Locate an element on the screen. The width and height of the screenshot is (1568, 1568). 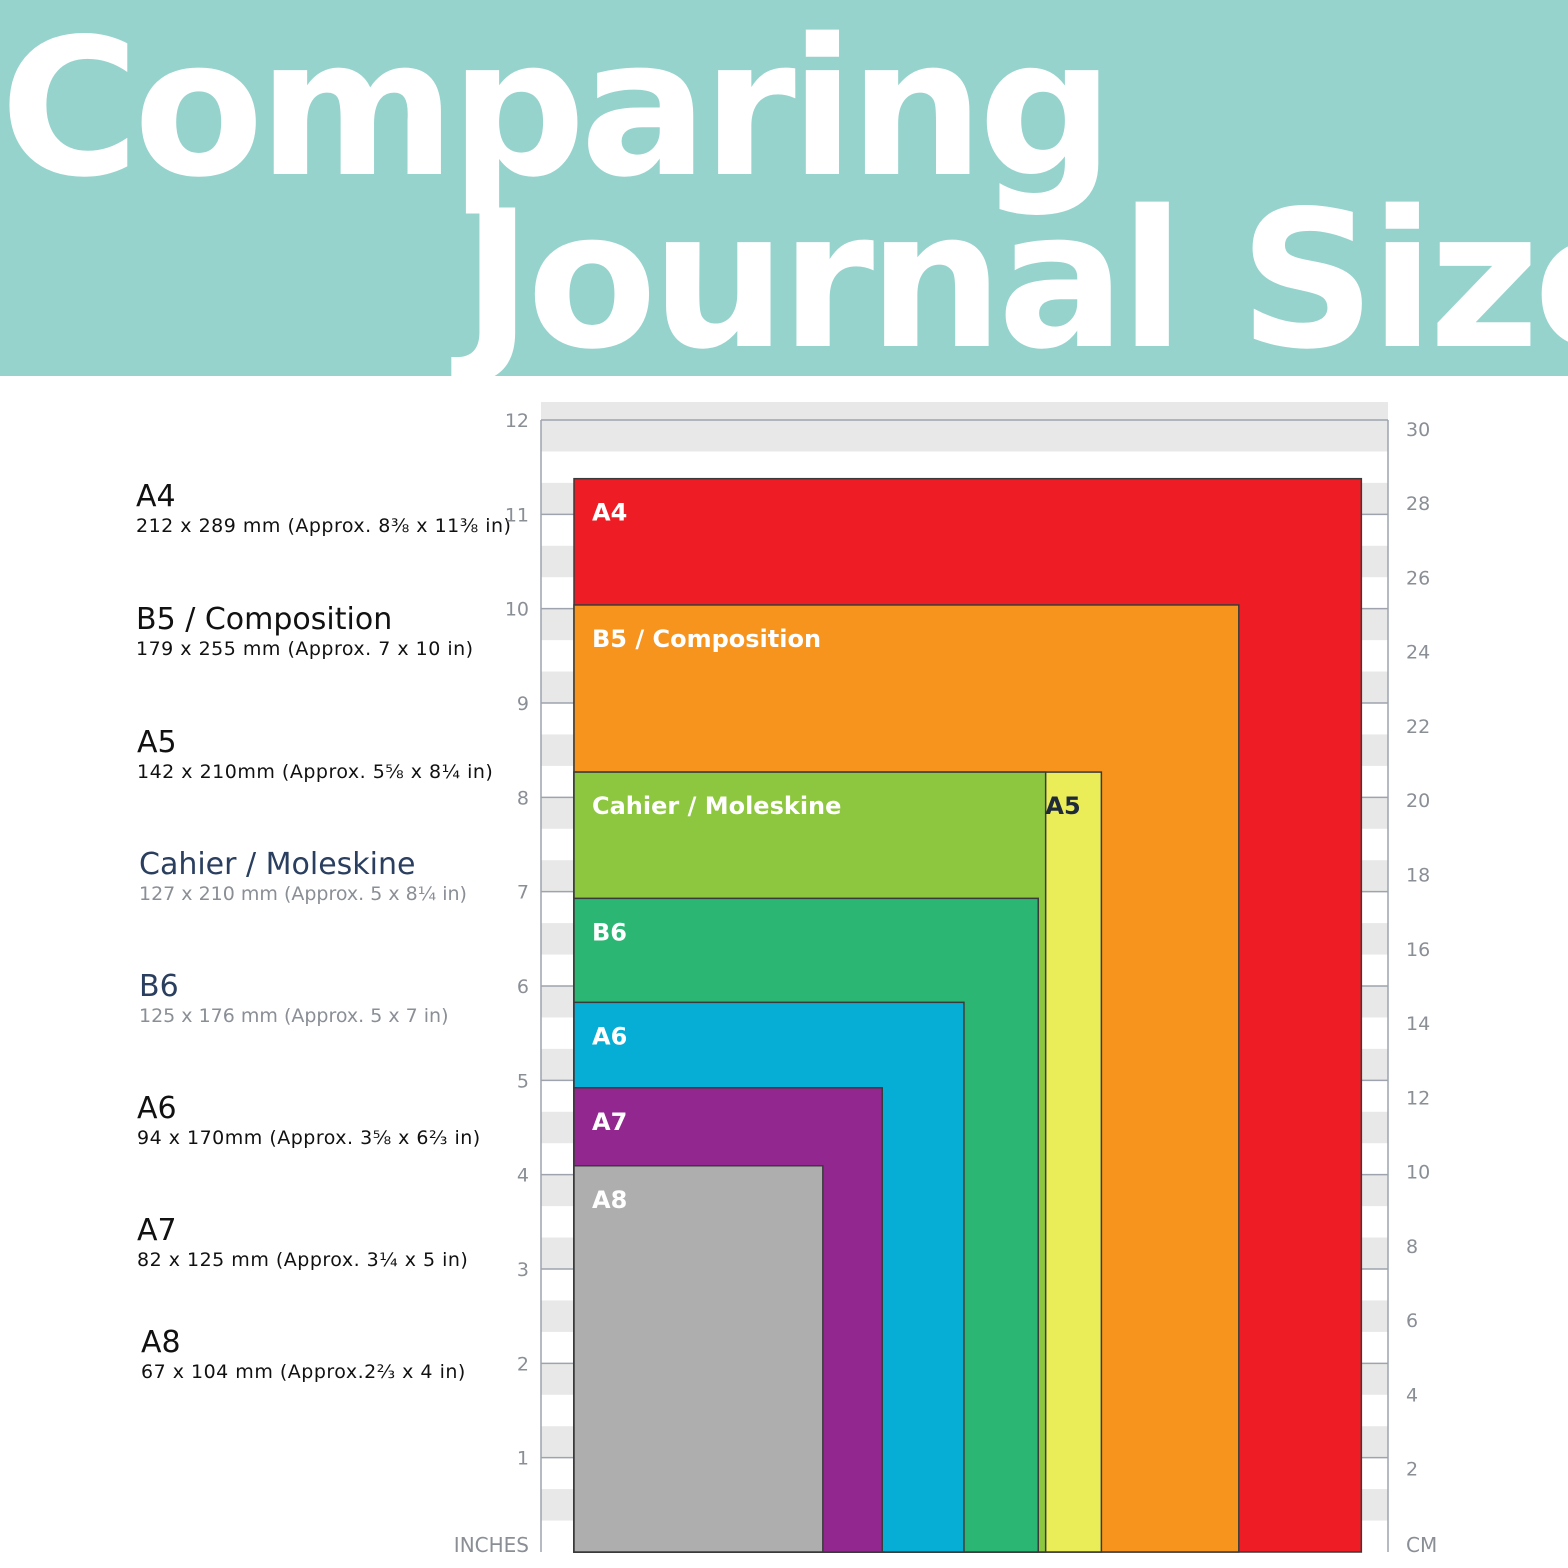
inch-tick-label: 2 is located at coordinates (523, 1364).